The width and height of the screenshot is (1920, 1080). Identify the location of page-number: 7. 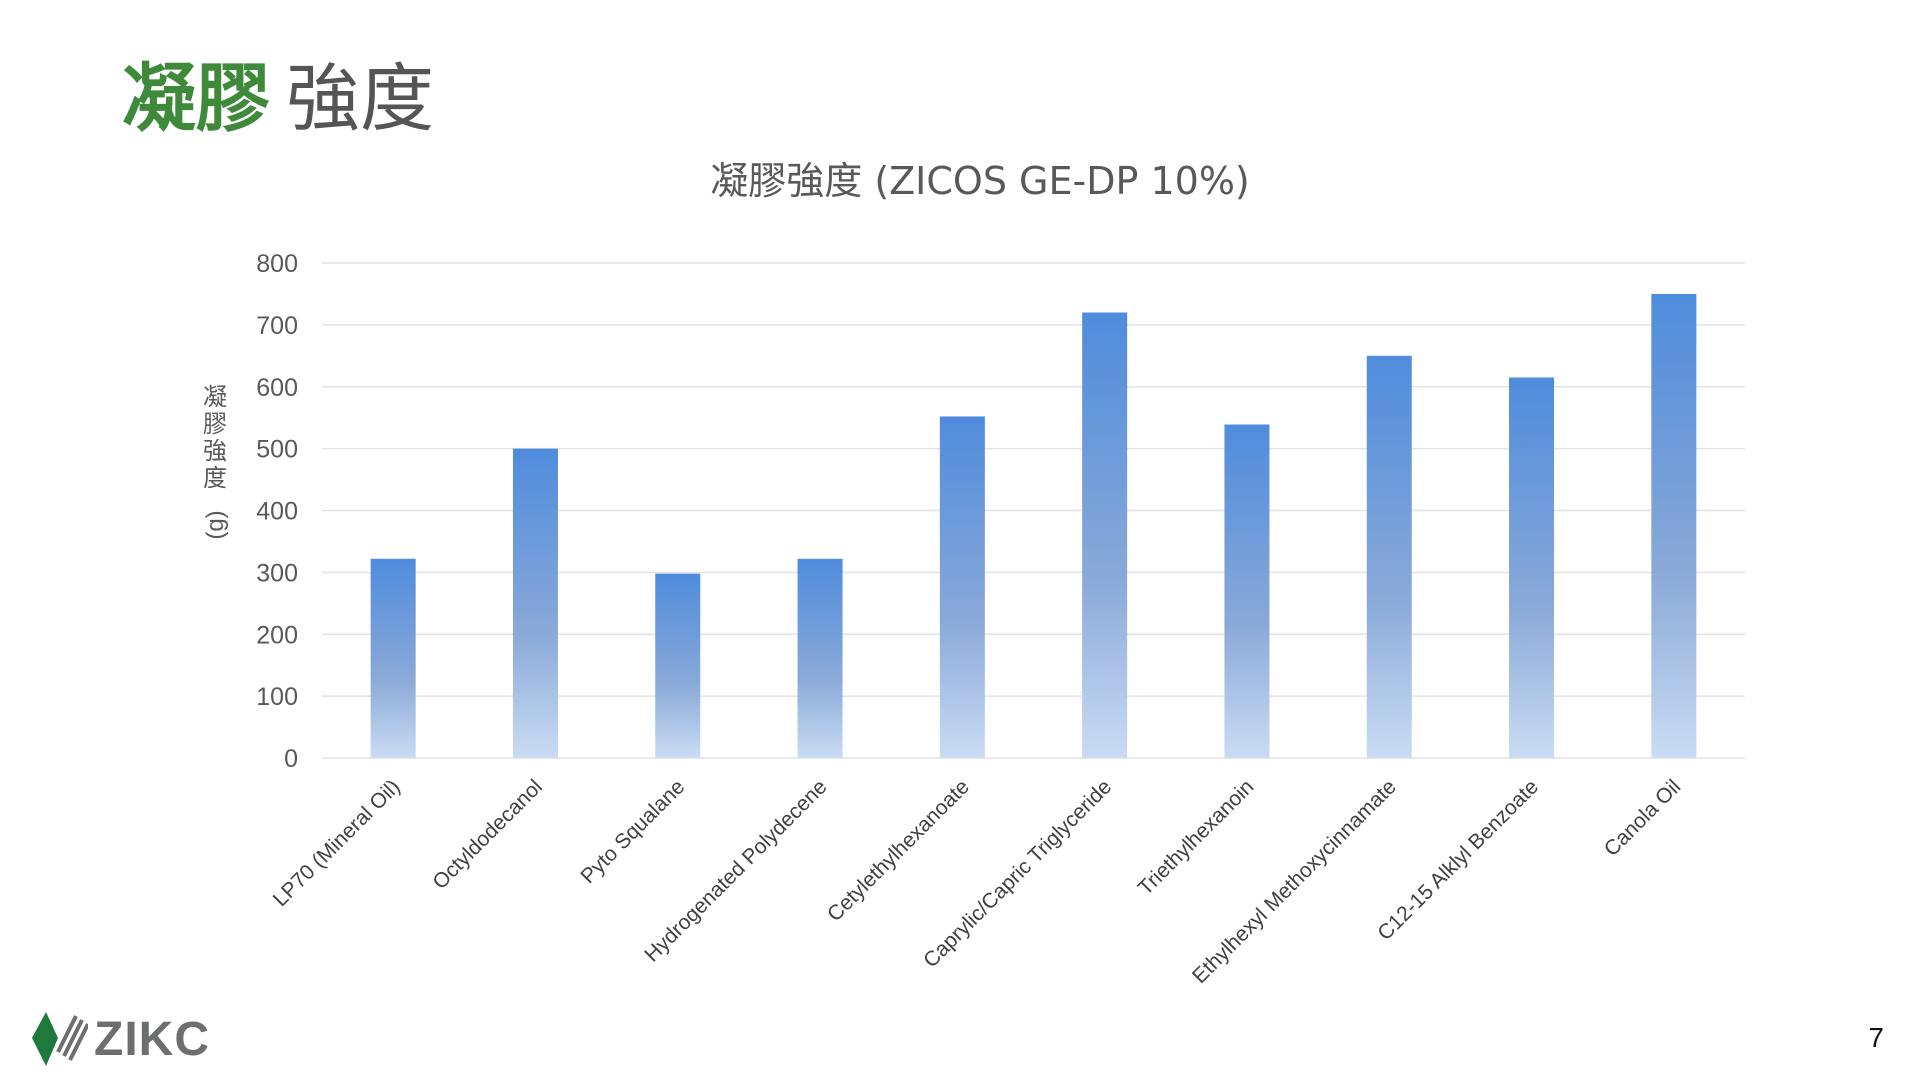
(1876, 1037).